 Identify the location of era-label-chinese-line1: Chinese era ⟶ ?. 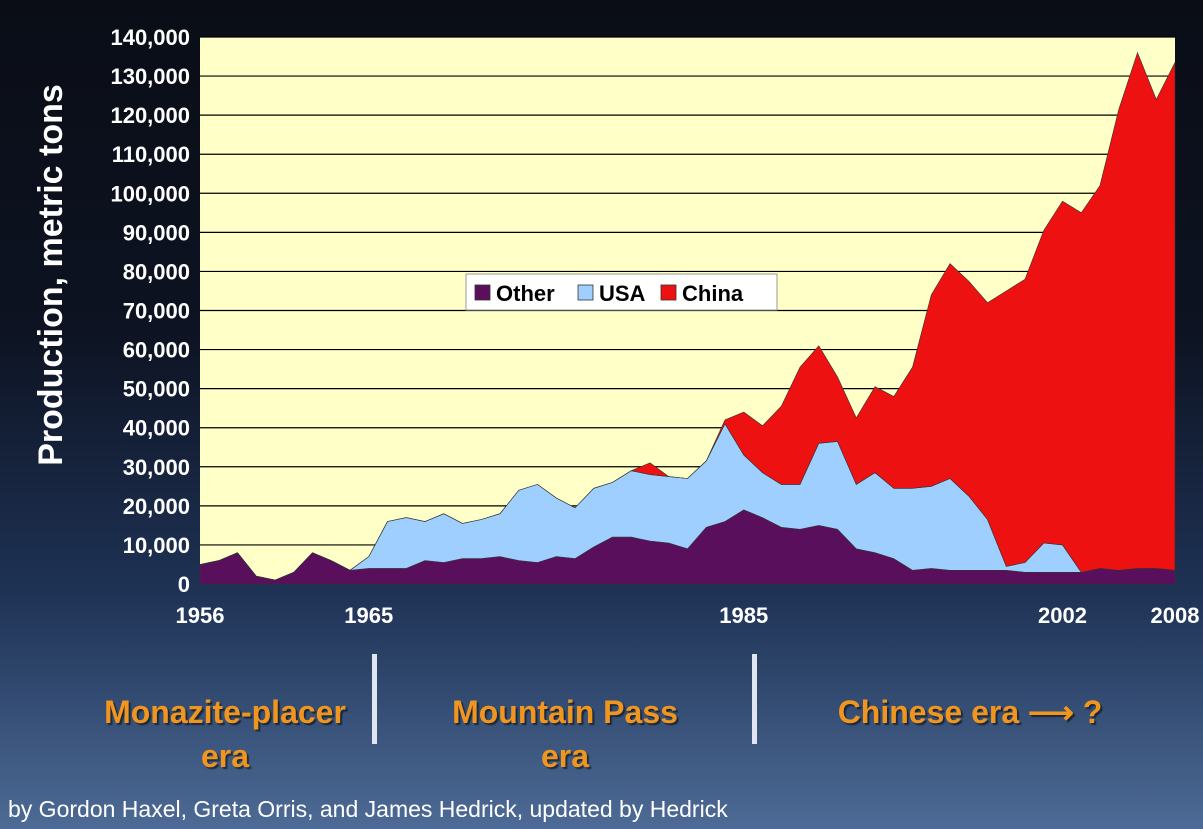
(970, 712).